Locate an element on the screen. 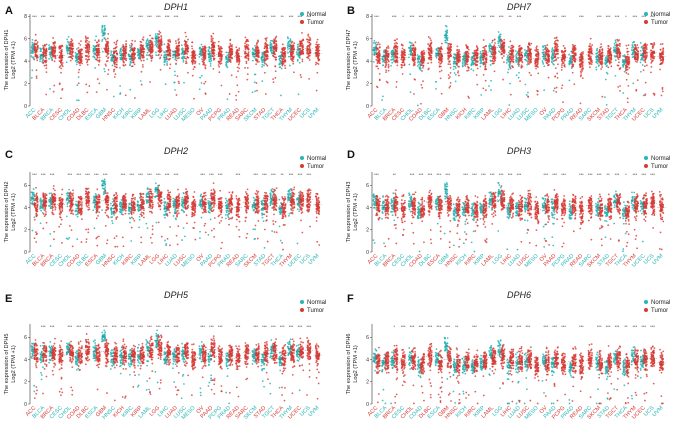  category-dlbc: ***DLBC is located at coordinates (84, 68).